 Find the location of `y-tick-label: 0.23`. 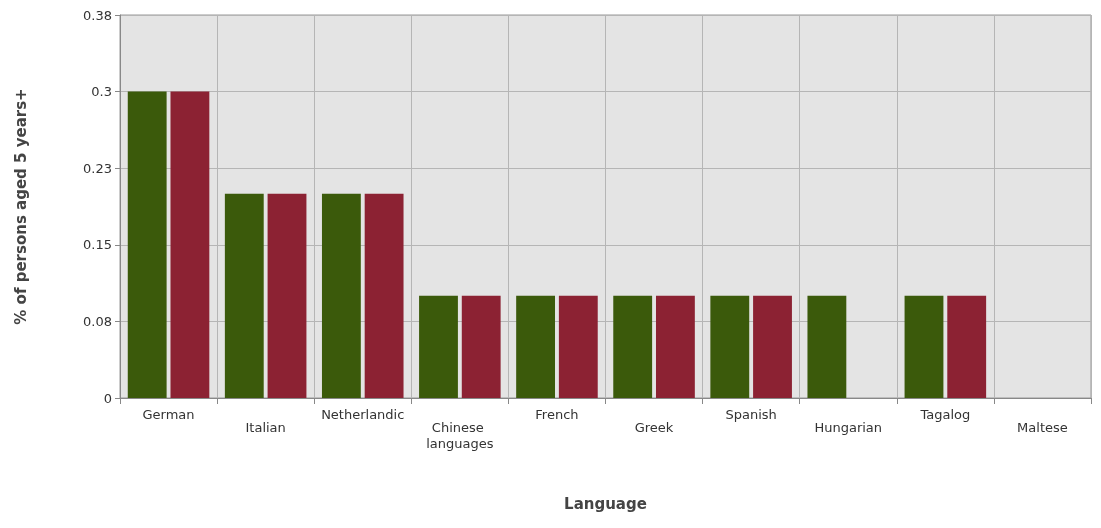

y-tick-label: 0.23 is located at coordinates (97, 168).